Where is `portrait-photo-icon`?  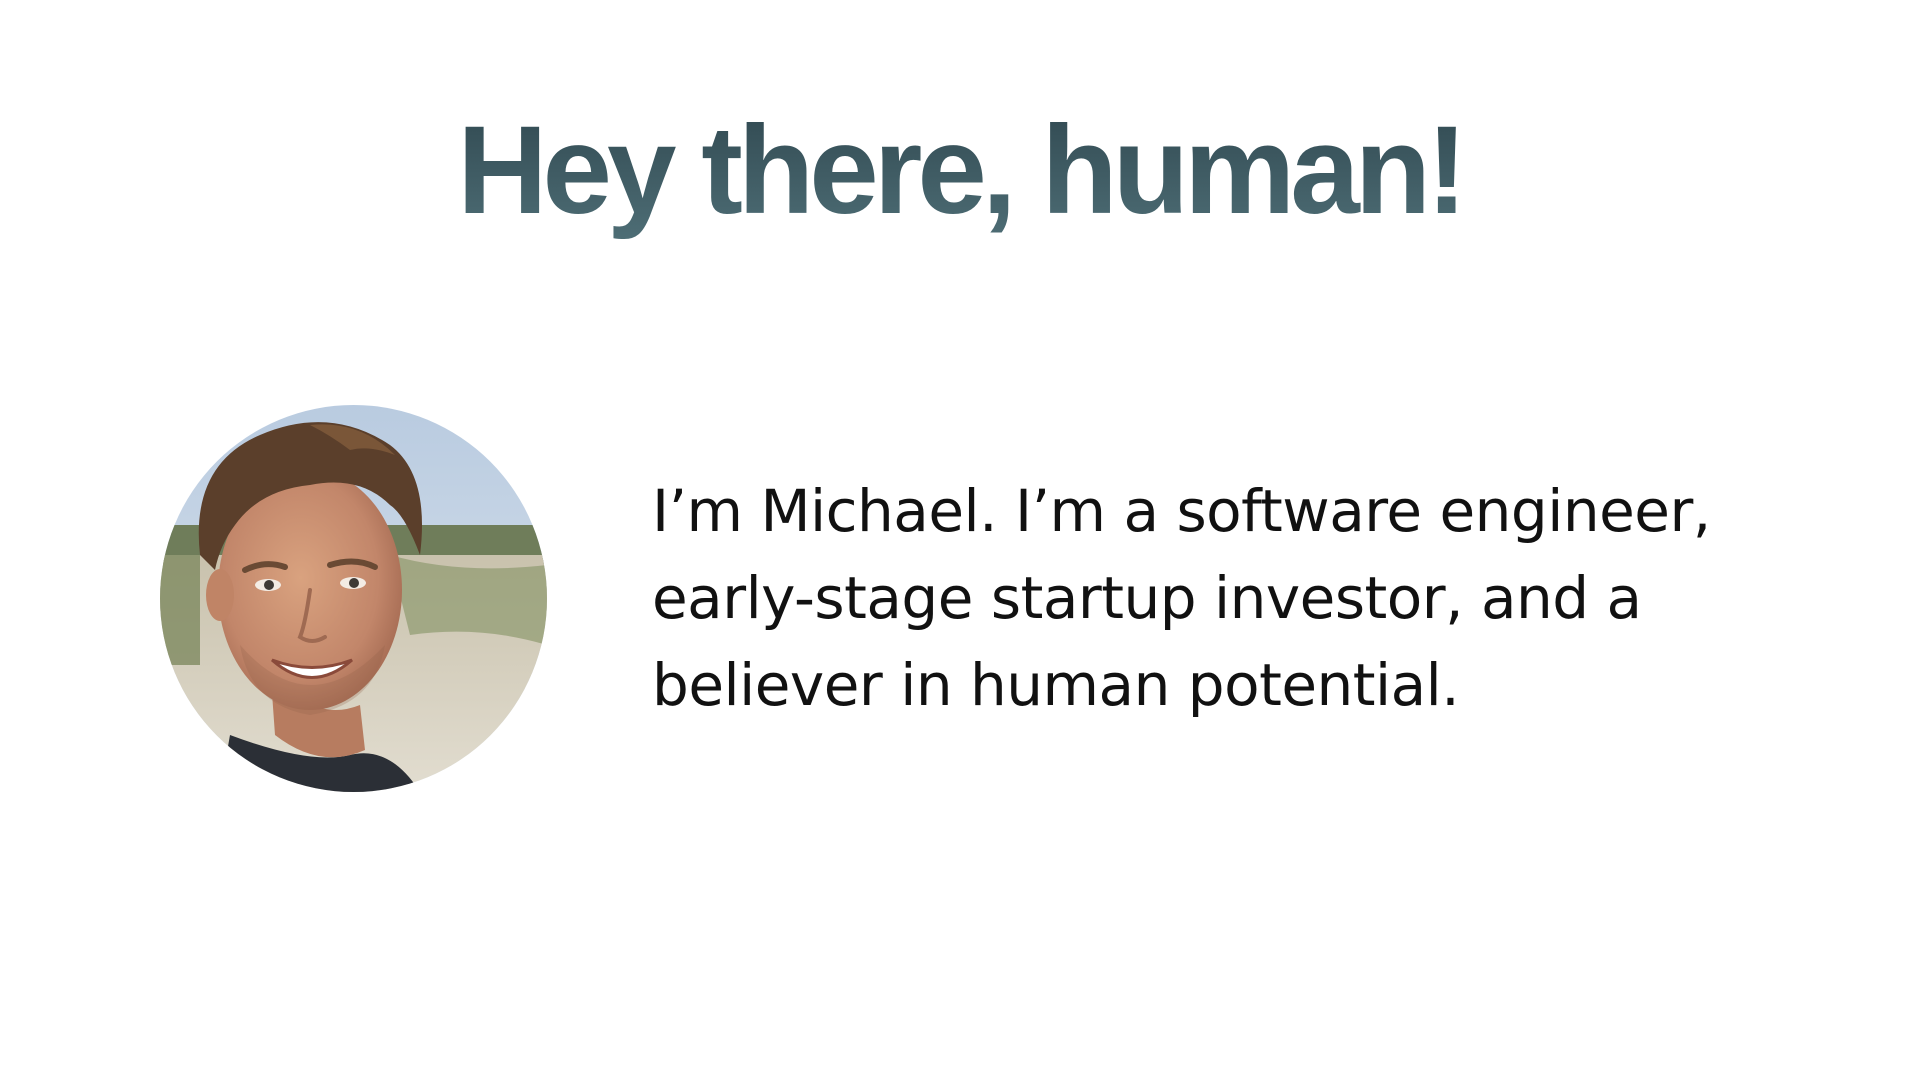 portrait-photo-icon is located at coordinates (353, 598).